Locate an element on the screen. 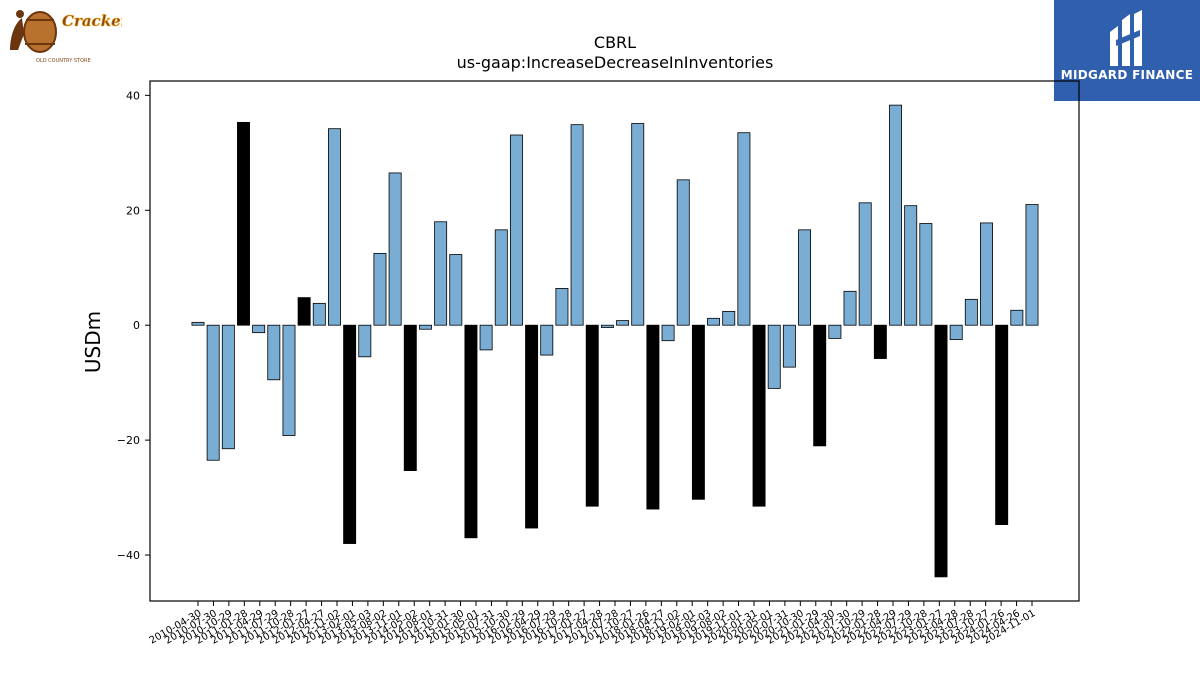 The height and width of the screenshot is (675, 1200). y-tick-label: 20 is located at coordinates (133, 210).